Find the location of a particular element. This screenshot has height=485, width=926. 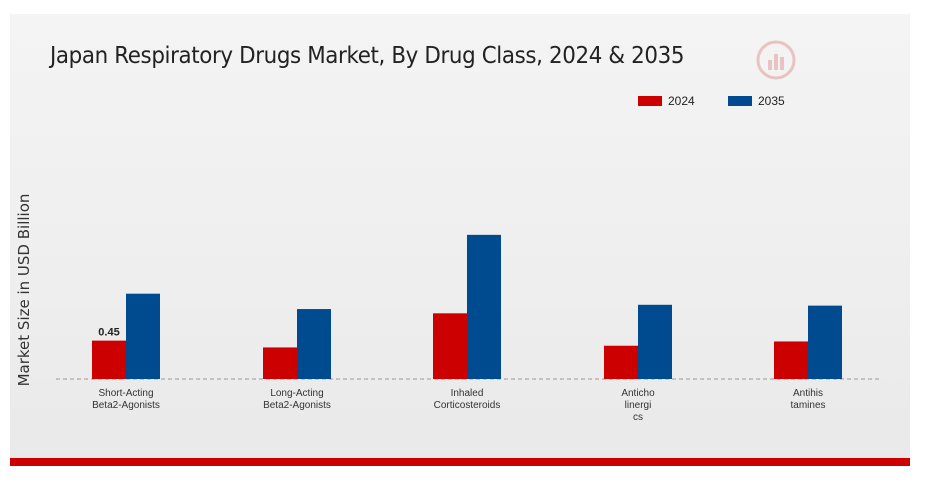

category-label-3-2: cs is located at coordinates (638, 417).